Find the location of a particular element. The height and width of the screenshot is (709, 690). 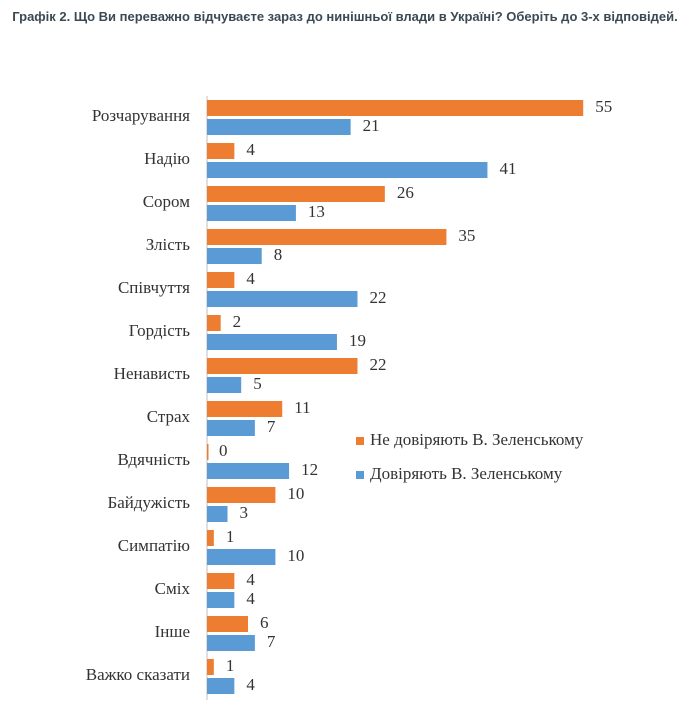

value-label: 5 is located at coordinates (257, 383).